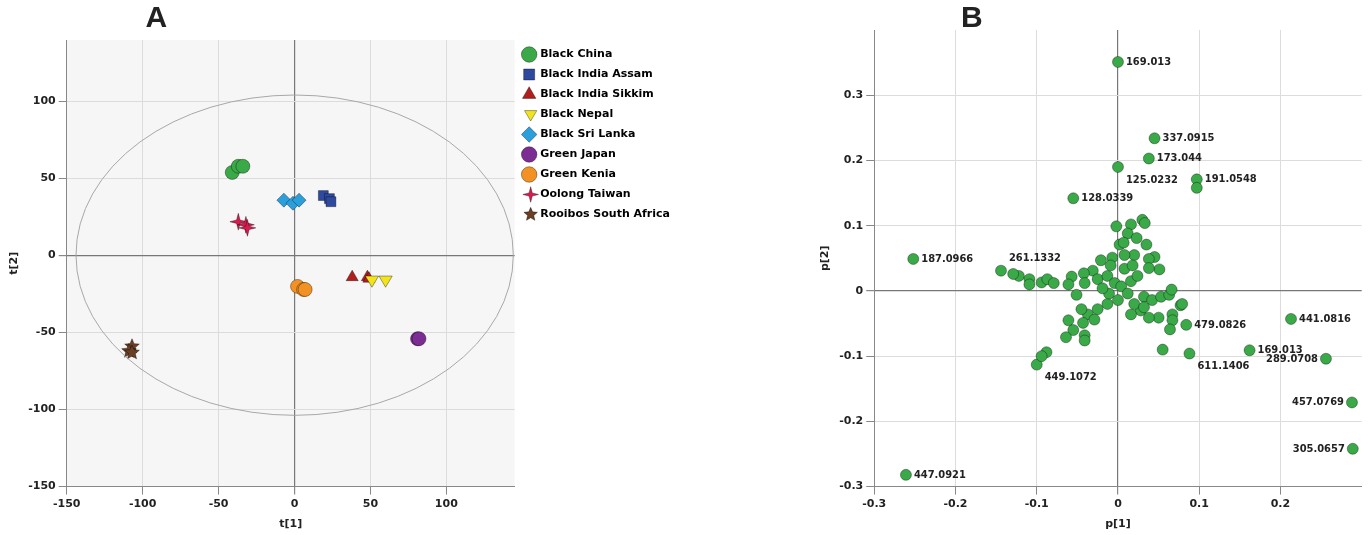  Describe the element at coordinates (825, 258) in the screenshot. I see `y-axis-title: p[2]` at that location.